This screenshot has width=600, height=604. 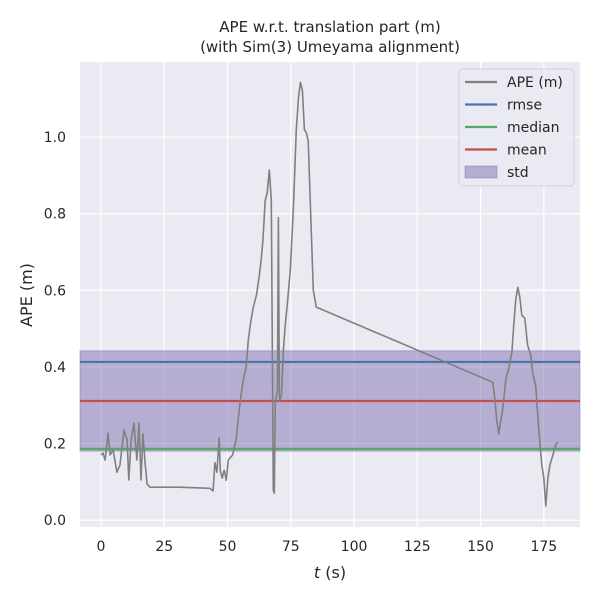 What do you see at coordinates (228, 547) in the screenshot?
I see `x-tick-label: 50` at bounding box center [228, 547].